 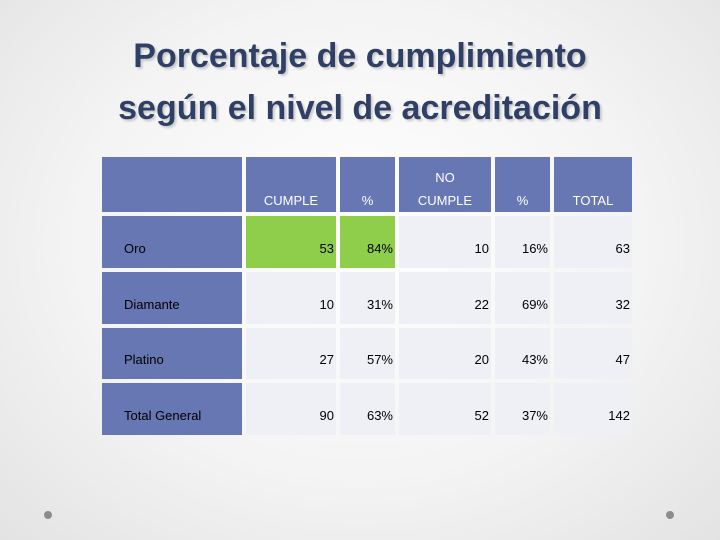 I want to click on row-label-diamante: Diamante, so click(x=172, y=298).